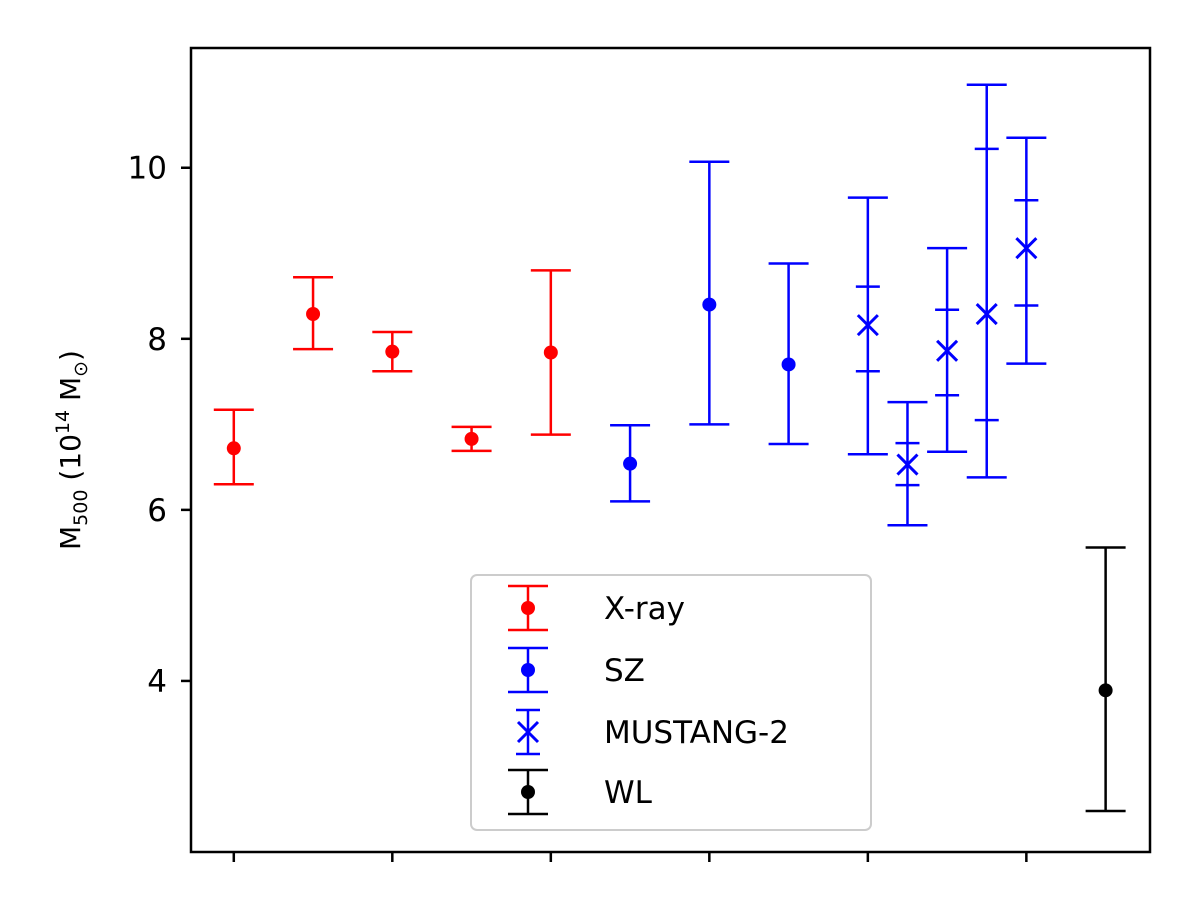 The image size is (1200, 900). Describe the element at coordinates (63, 422) in the screenshot. I see `y-axis-label-sup: 14` at that location.